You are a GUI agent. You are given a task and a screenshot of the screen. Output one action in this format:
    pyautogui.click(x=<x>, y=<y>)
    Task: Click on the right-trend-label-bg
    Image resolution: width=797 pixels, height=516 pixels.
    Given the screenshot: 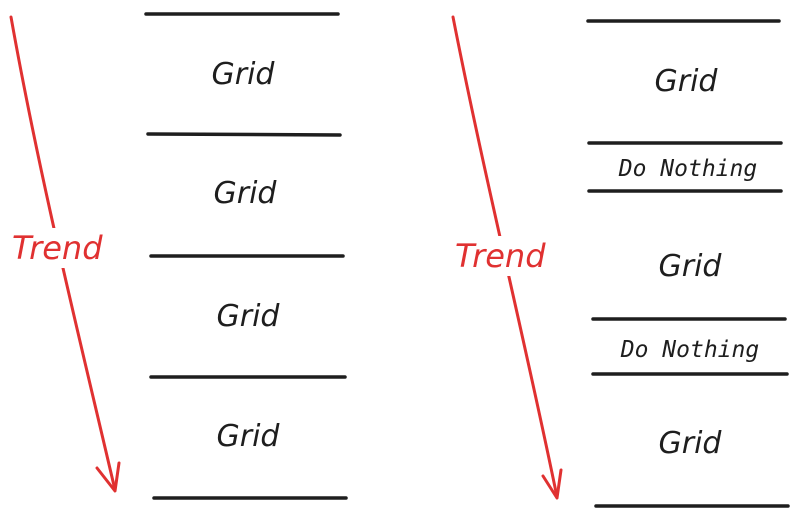 What is the action you would take?
    pyautogui.click(x=505, y=256)
    